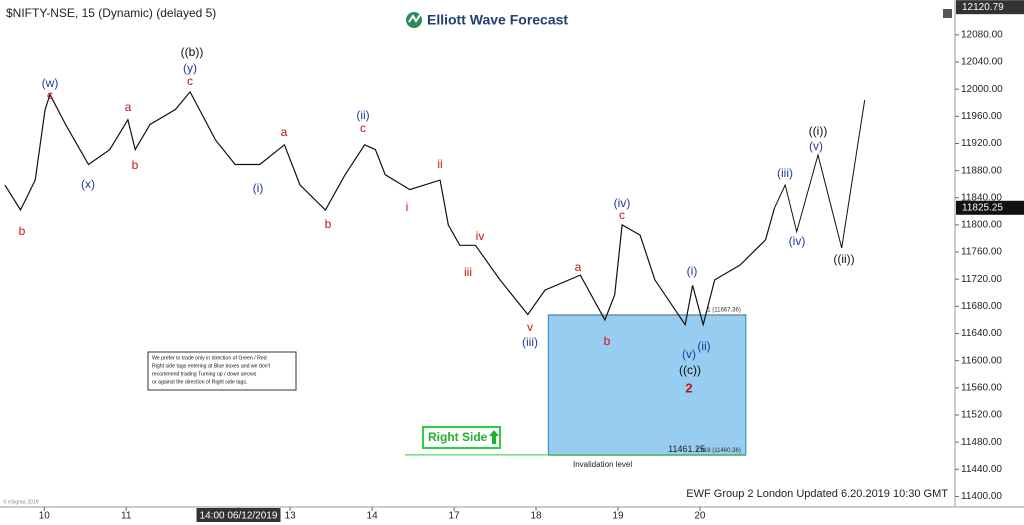 The height and width of the screenshot is (525, 1024). Describe the element at coordinates (981, 197) in the screenshot. I see `y-tick-label: 11840.00` at that location.